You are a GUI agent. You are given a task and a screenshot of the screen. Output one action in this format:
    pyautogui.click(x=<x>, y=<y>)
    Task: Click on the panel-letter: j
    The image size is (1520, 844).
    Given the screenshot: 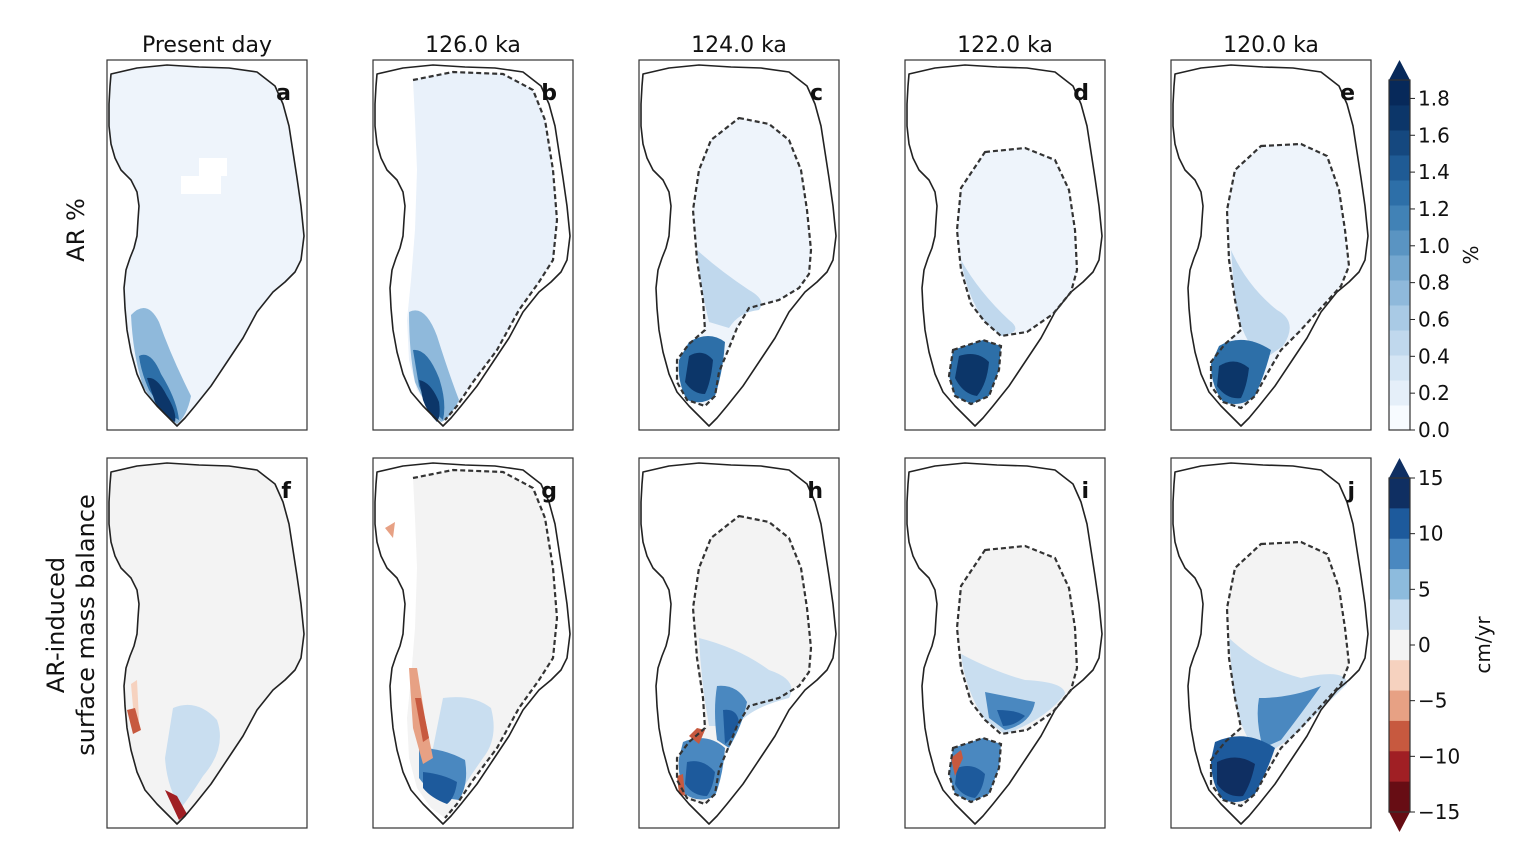 What is the action you would take?
    pyautogui.click(x=1350, y=491)
    